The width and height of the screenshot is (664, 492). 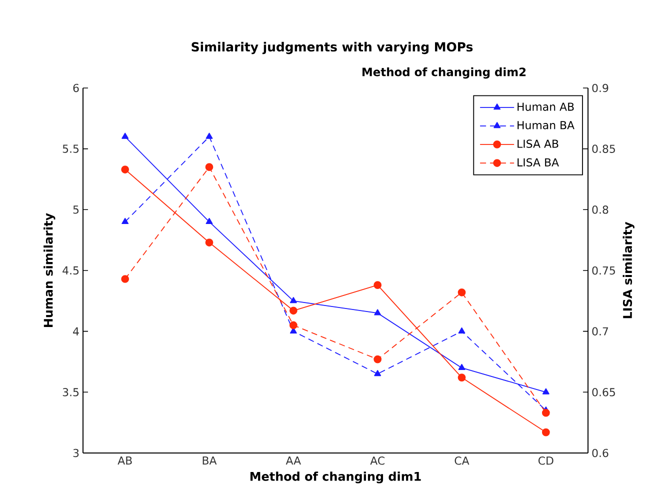 I want to click on y2-tick-label: 0.75, so click(x=603, y=270).